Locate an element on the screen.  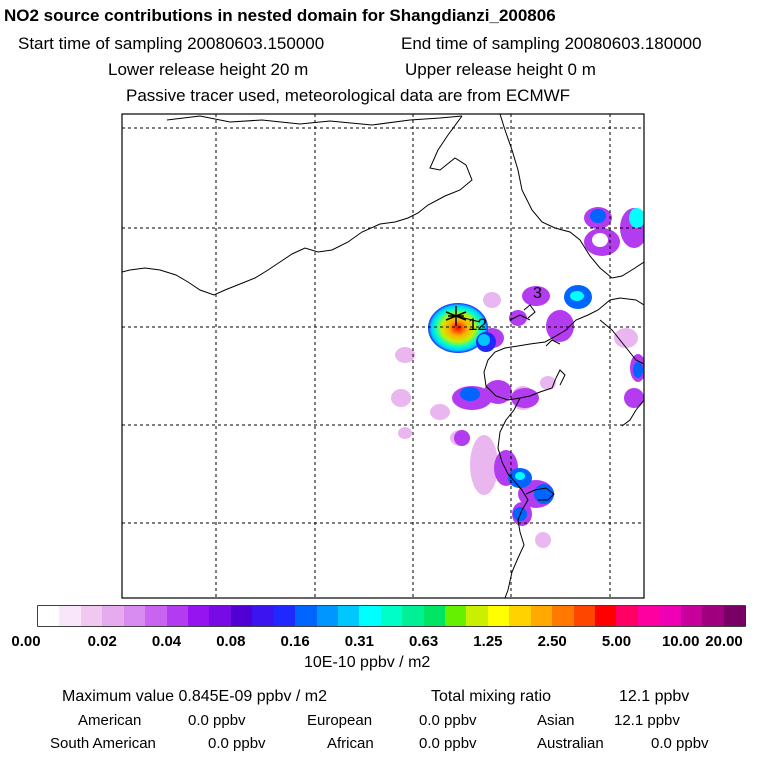
african-value: 0.0 ppbv is located at coordinates (448, 743).